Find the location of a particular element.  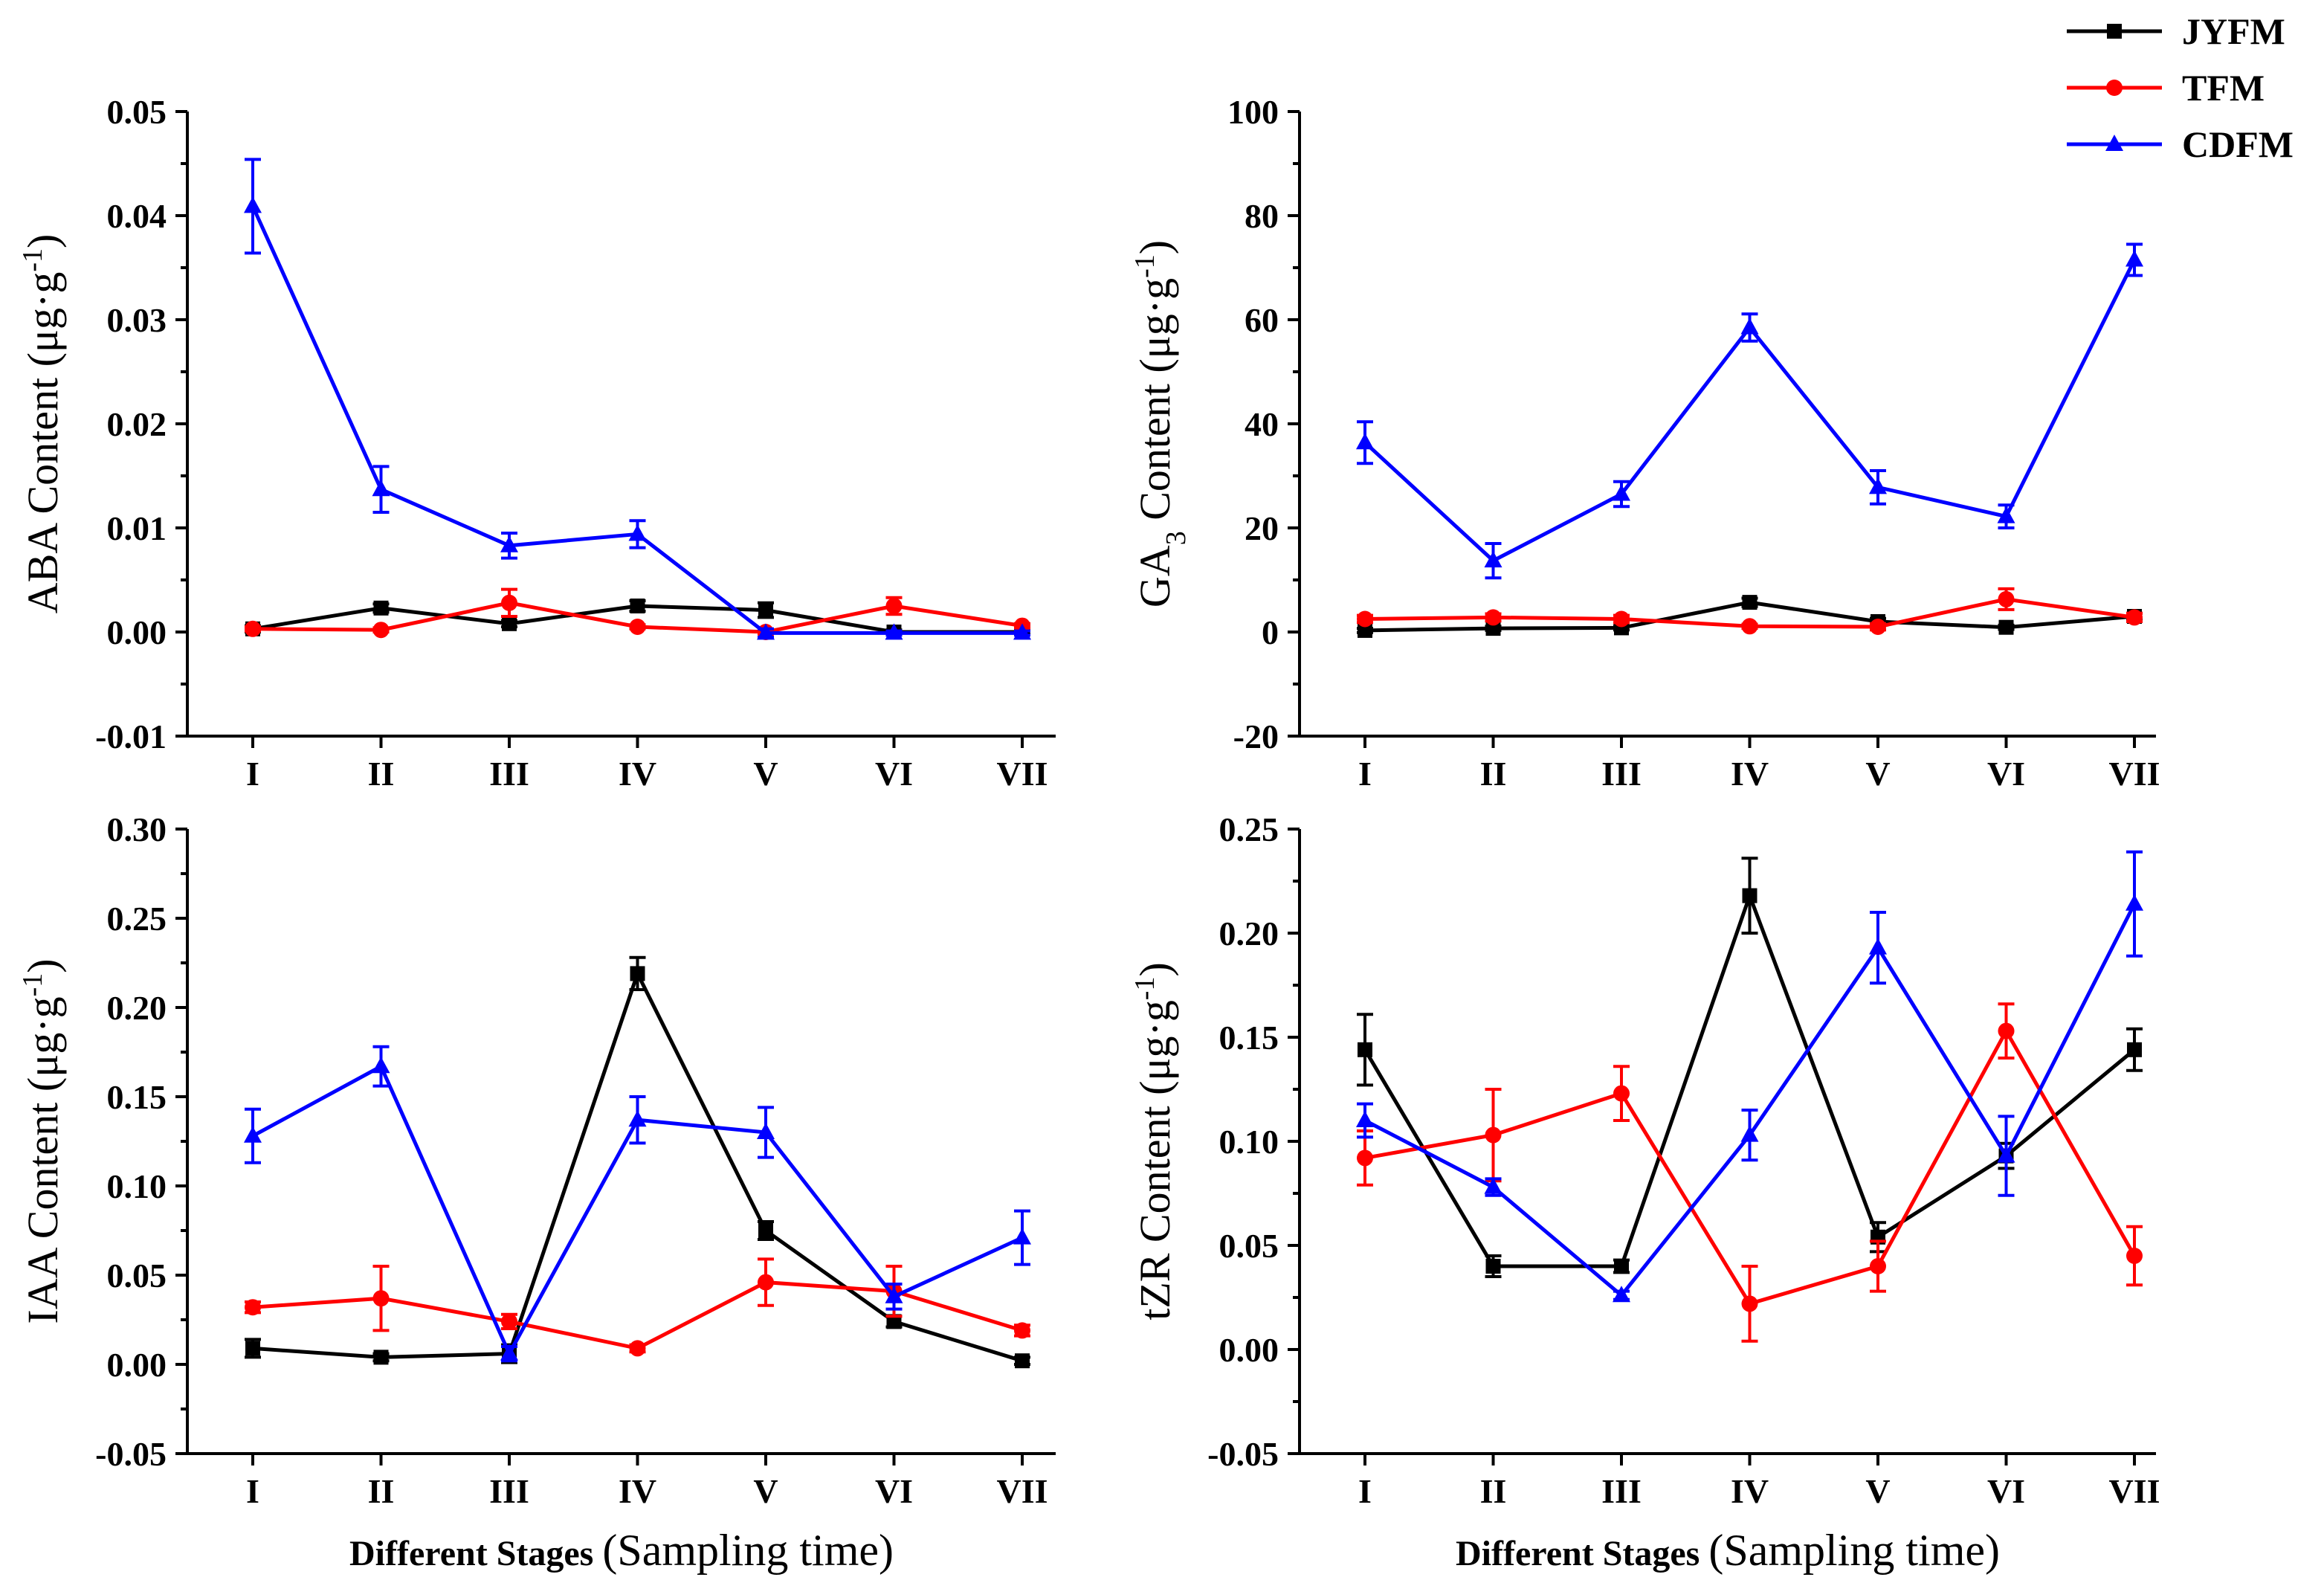

y-axis-label: tZR Content (μg·g-1) is located at coordinates (1154, 1141).